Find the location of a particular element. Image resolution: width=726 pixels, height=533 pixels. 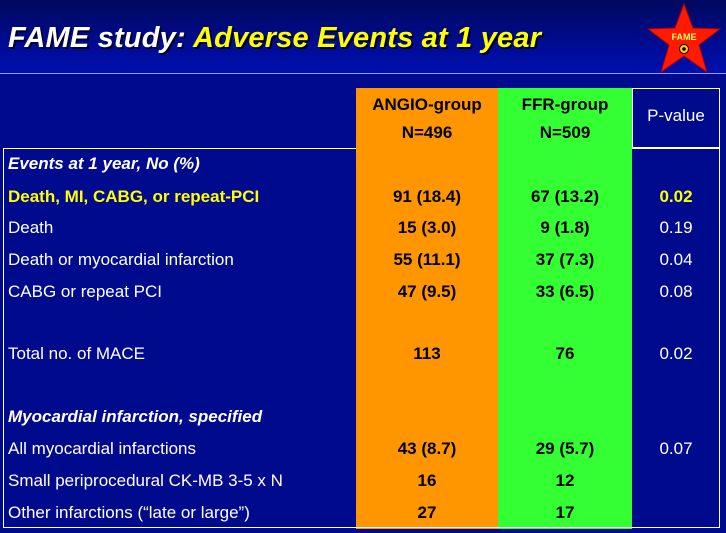

p-value: 0.07 is located at coordinates (676, 448).